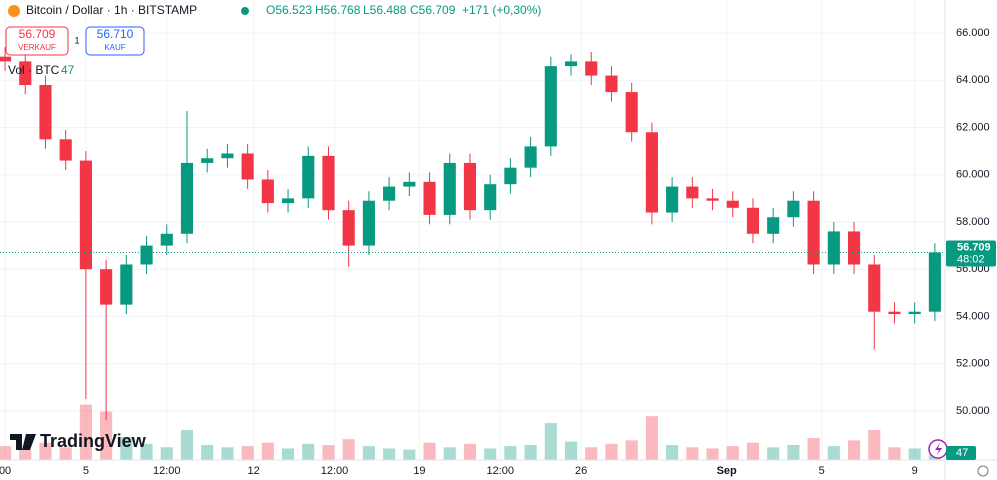 Image resolution: width=997 pixels, height=480 pixels. What do you see at coordinates (5, 471) in the screenshot?
I see `x-tick-label: 00` at bounding box center [5, 471].